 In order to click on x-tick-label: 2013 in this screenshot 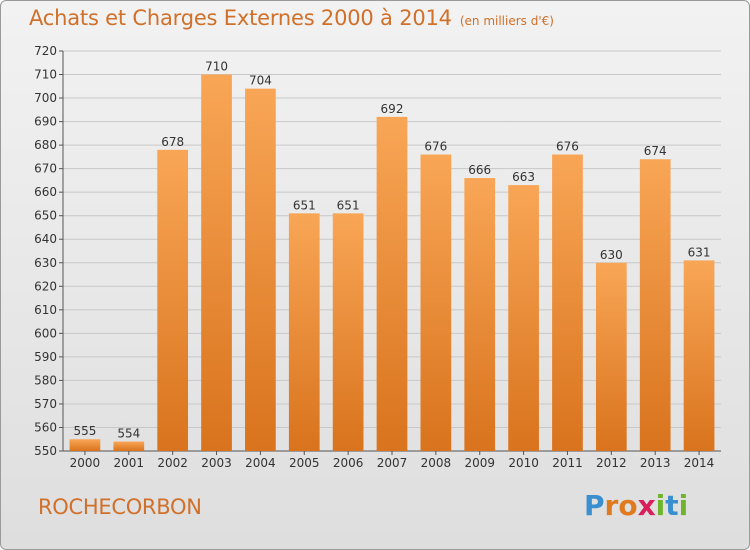, I will do `click(655, 463)`.